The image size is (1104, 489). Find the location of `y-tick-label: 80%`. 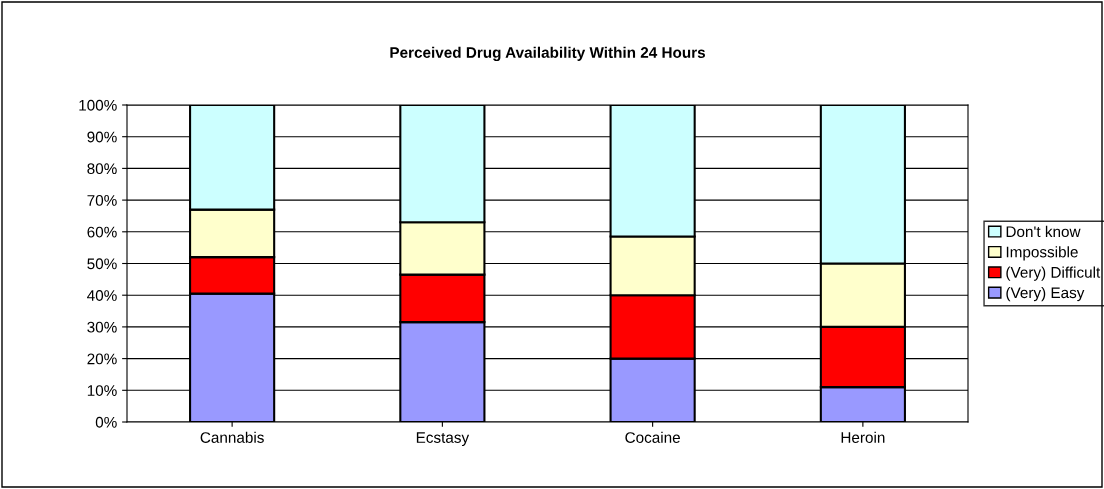

y-tick-label: 80% is located at coordinates (102, 169).